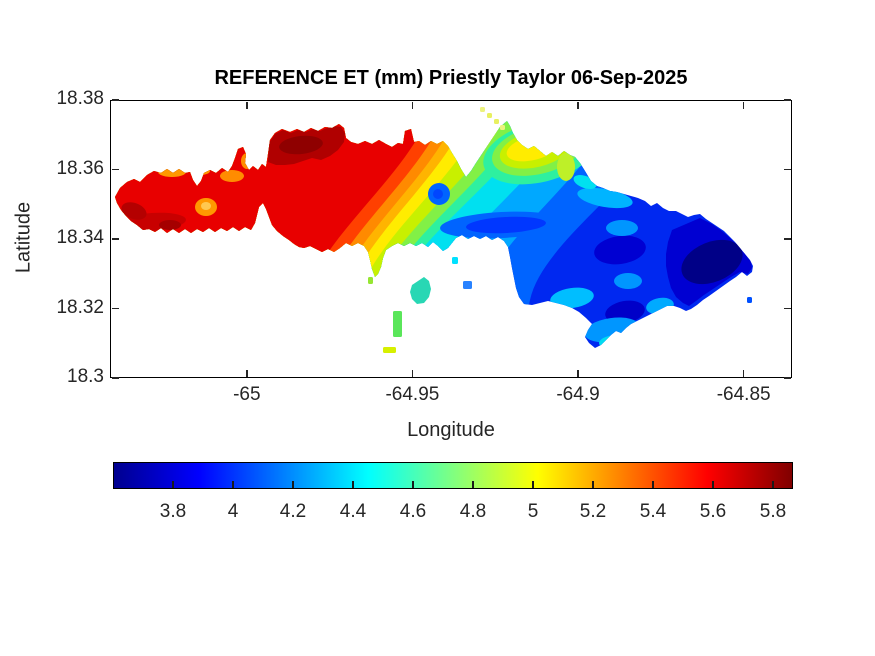 This screenshot has width=875, height=656. What do you see at coordinates (453, 475) in the screenshot?
I see `colorbar` at bounding box center [453, 475].